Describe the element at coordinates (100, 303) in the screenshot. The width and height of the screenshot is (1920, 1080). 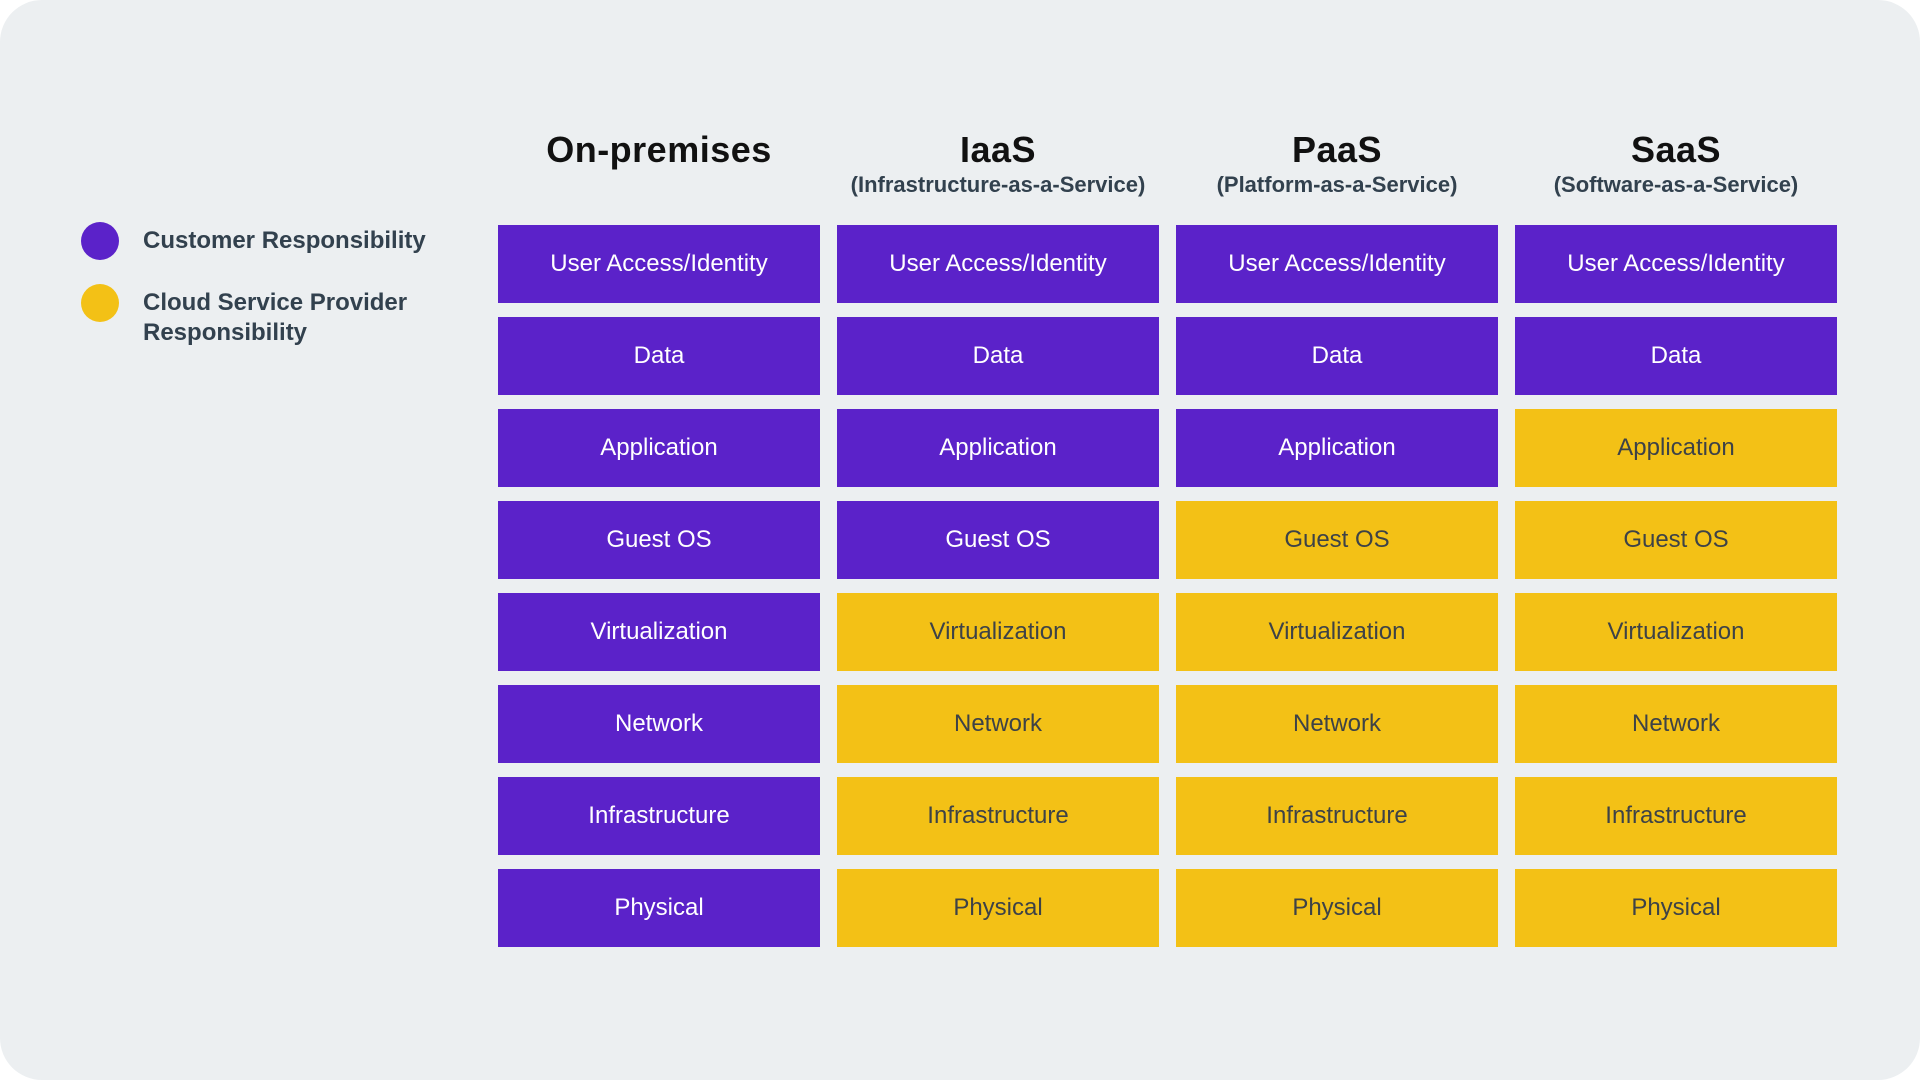
I see `provider-swatch-icon` at that location.